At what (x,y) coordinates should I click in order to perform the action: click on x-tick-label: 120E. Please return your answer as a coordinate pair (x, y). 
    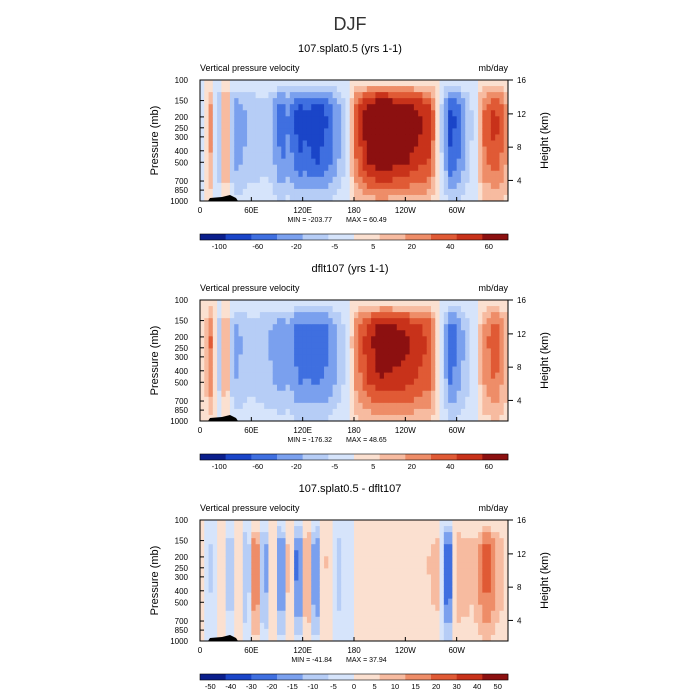
    Looking at the image, I should click on (302, 430).